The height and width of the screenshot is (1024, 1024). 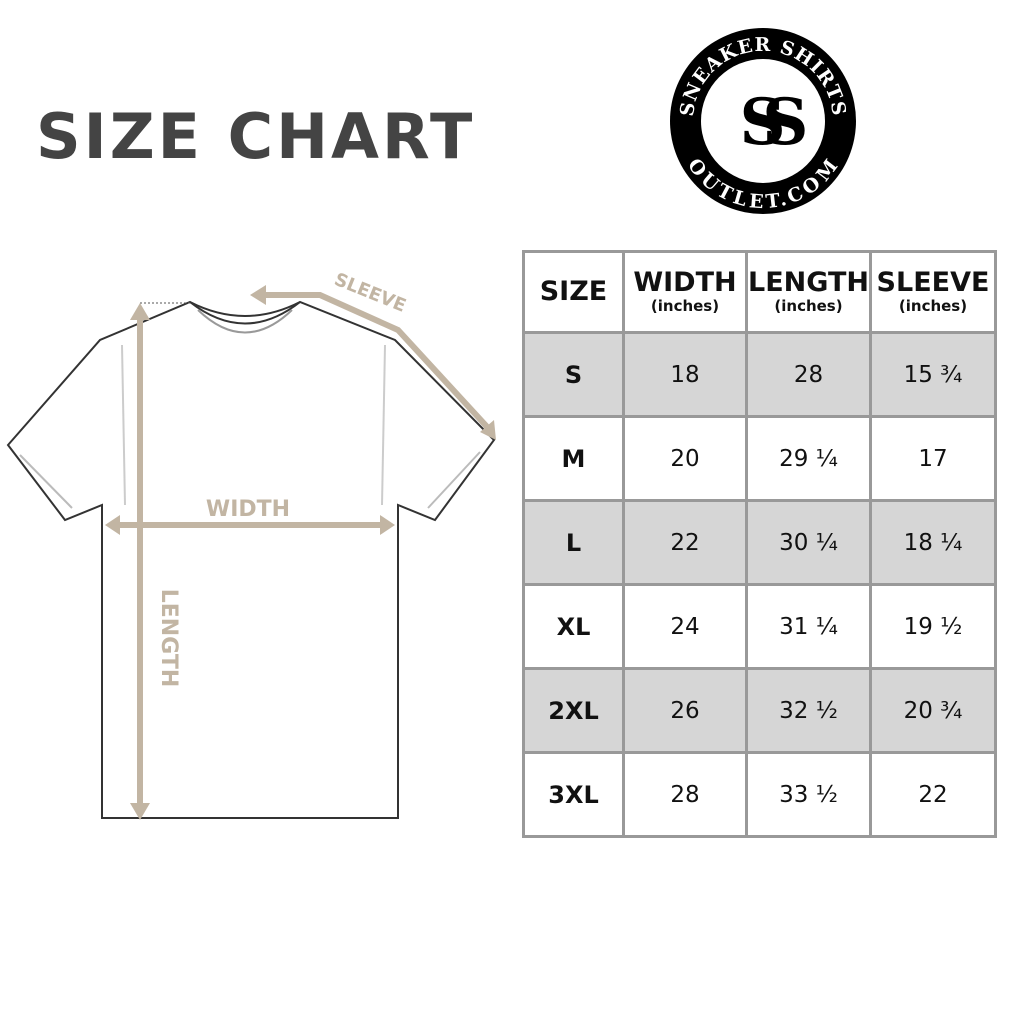 What do you see at coordinates (763, 121) in the screenshot?
I see `brand-logo: SNEAKER SHIRTS OUTLET.COM SS` at bounding box center [763, 121].